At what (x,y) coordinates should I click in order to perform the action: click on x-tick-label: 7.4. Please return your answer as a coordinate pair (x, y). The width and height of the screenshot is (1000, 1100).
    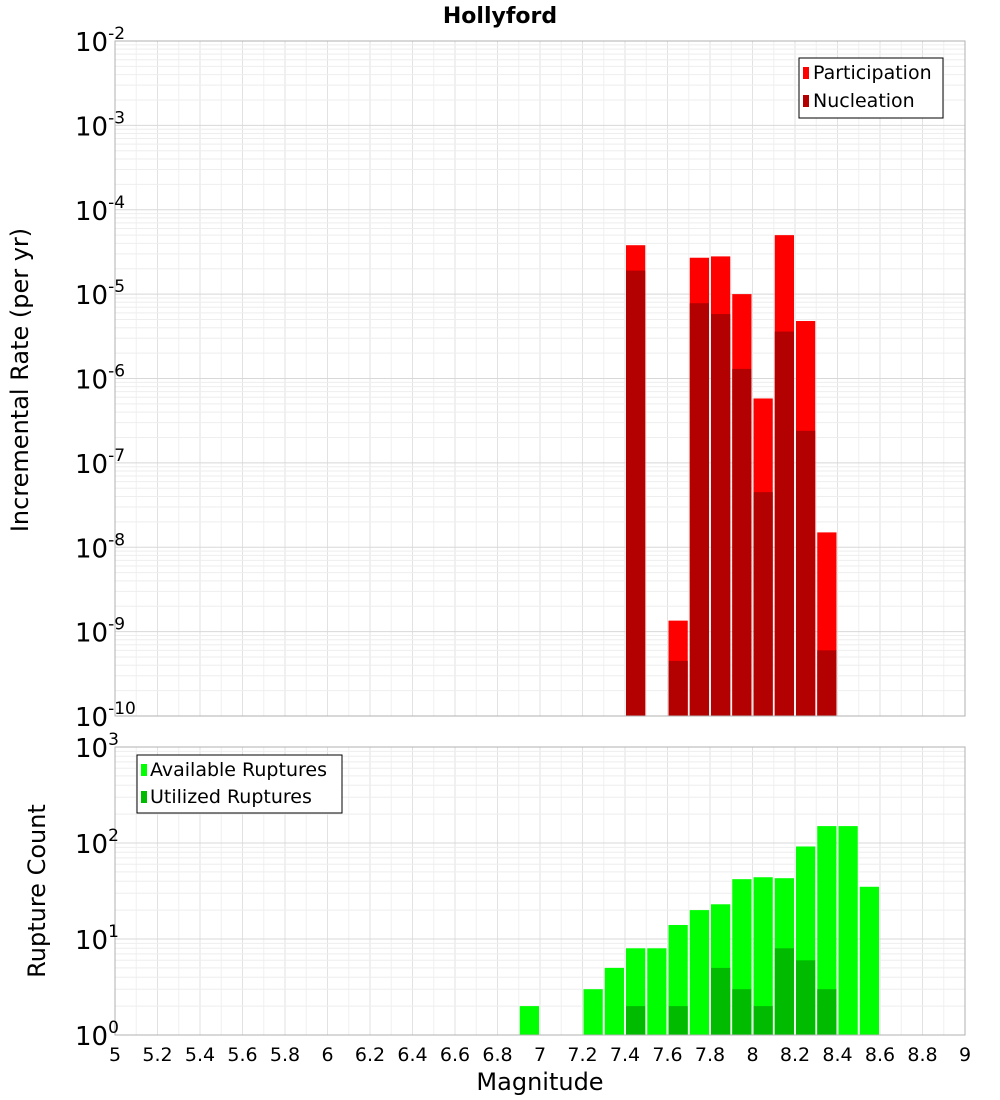
    Looking at the image, I should click on (625, 1055).